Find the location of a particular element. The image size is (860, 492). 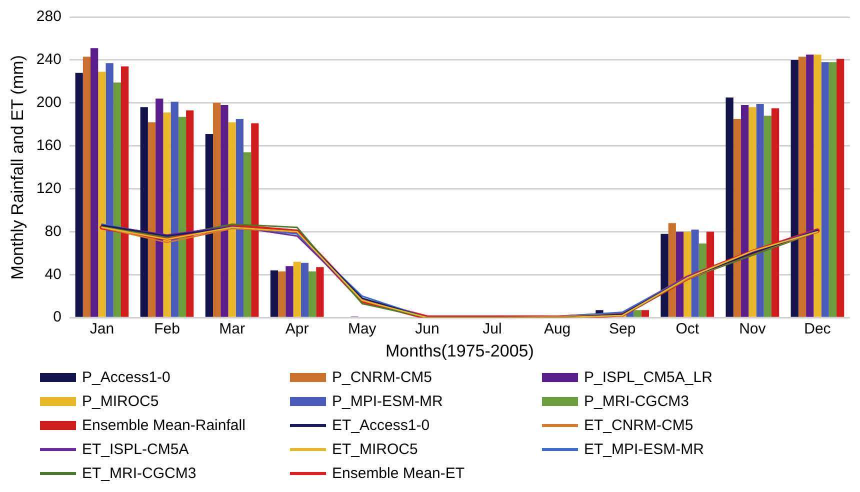

legend-label: ET_MIROC5 is located at coordinates (375, 449).